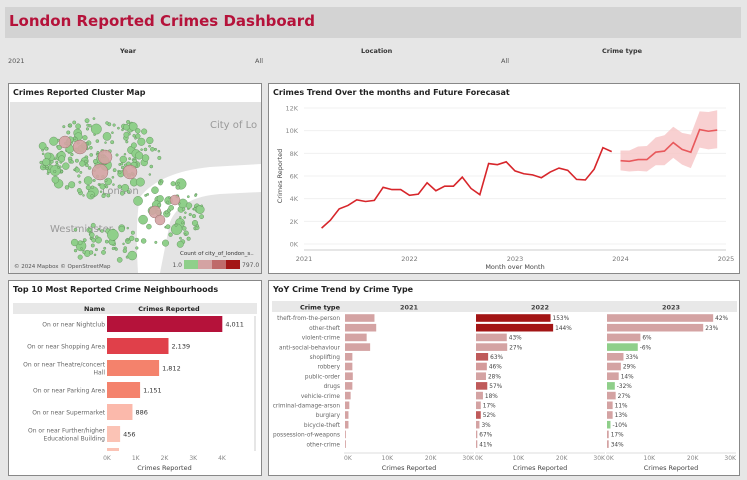 This screenshot has height=480, width=747. I want to click on map-legend-min: 1.0, so click(177, 265).